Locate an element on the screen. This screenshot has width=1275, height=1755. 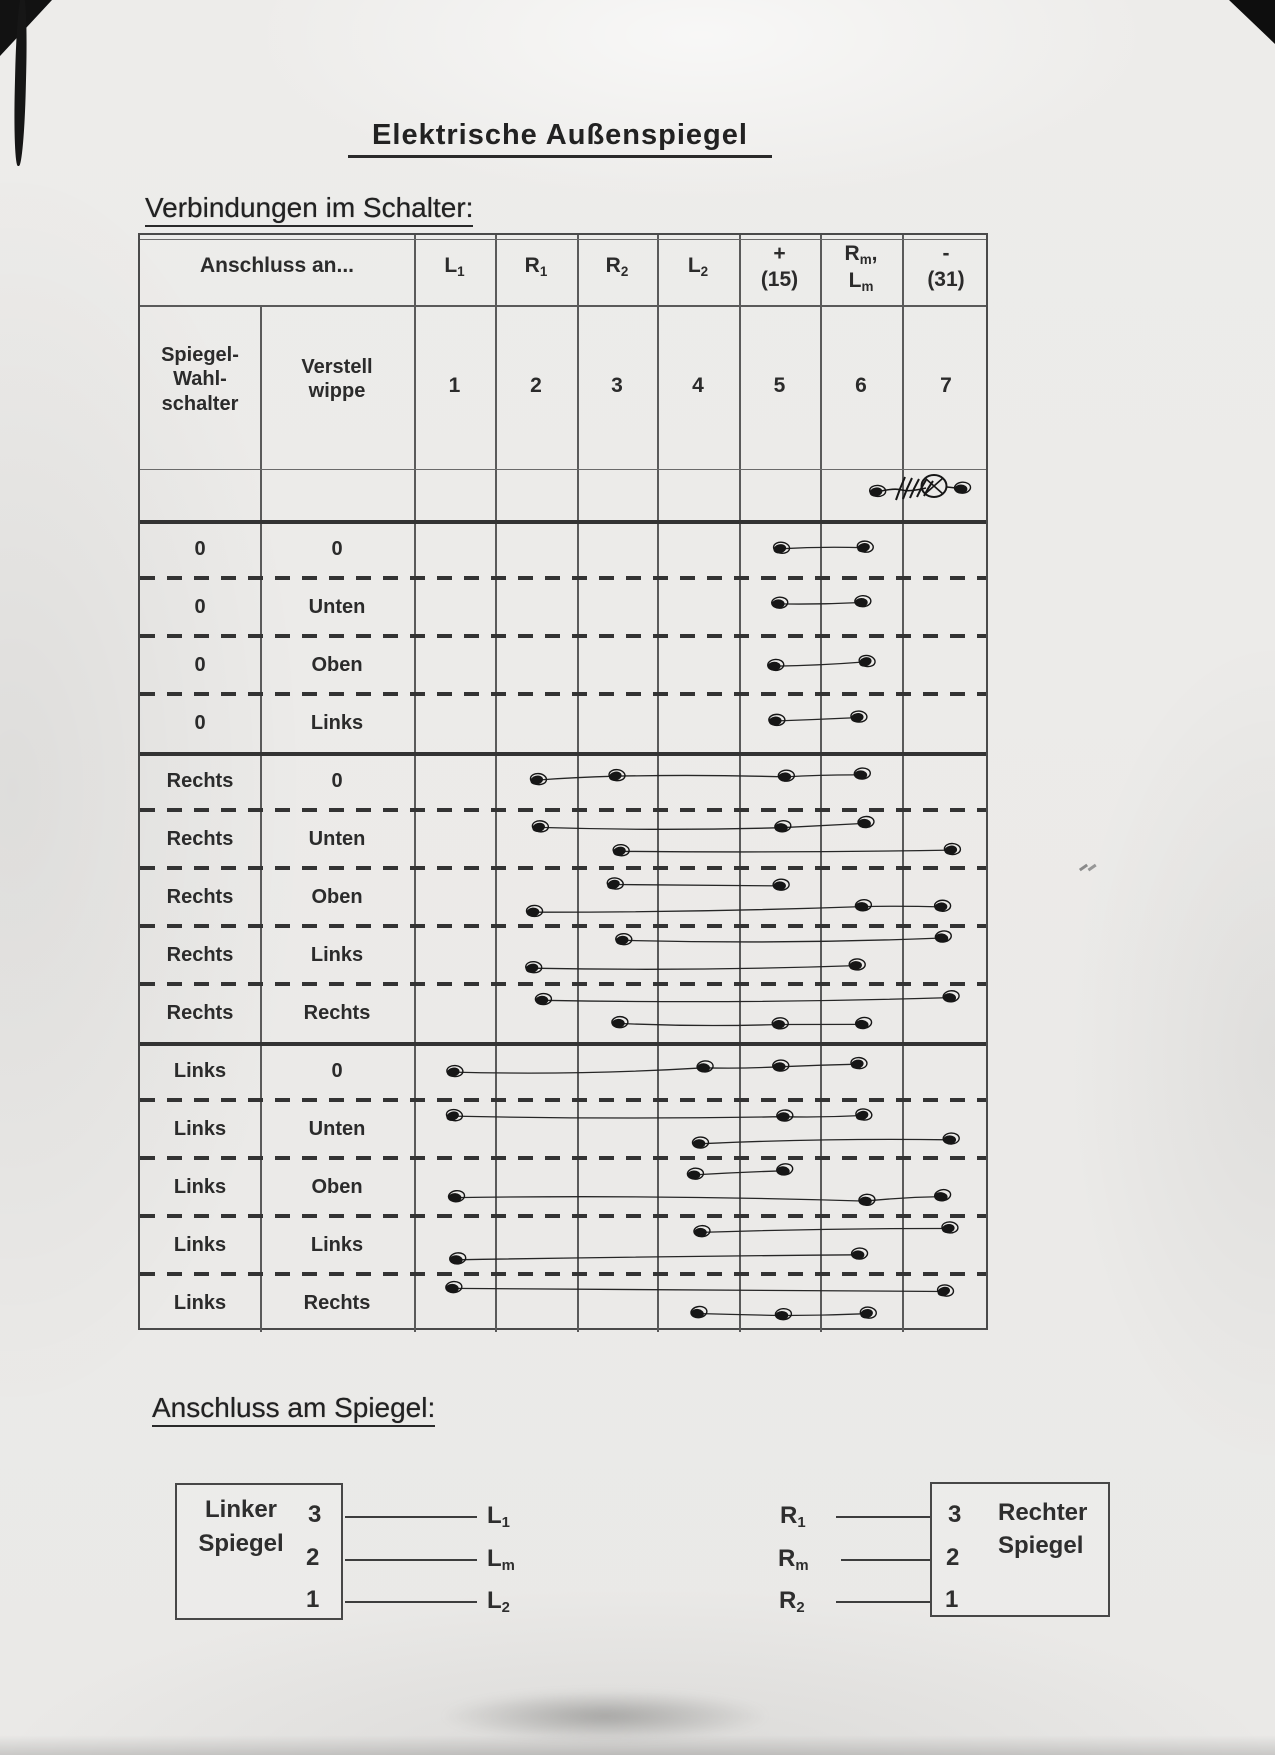
left-mirror-title-line1: Linker is located at coordinates (241, 1509).